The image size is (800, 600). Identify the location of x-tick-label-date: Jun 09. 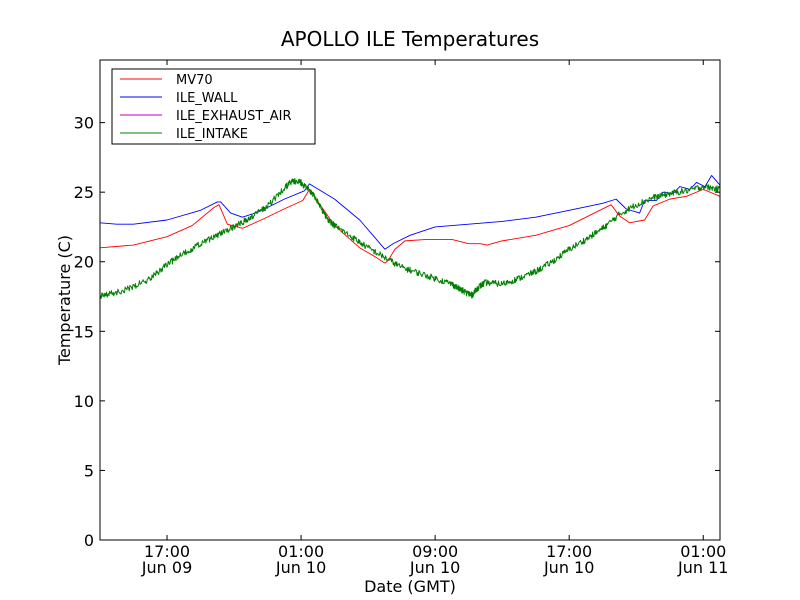
(166, 567).